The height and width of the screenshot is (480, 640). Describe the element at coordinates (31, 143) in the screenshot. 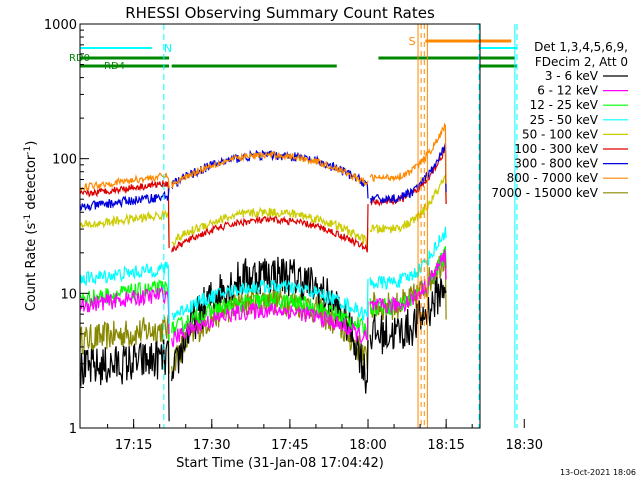

I see `y-label-end: )` at that location.